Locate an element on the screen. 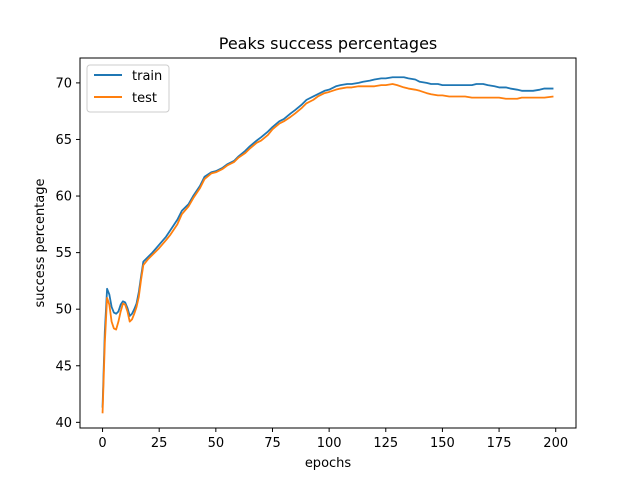 Image resolution: width=640 pixels, height=480 pixels. x-tick-label: 0 is located at coordinates (102, 443).